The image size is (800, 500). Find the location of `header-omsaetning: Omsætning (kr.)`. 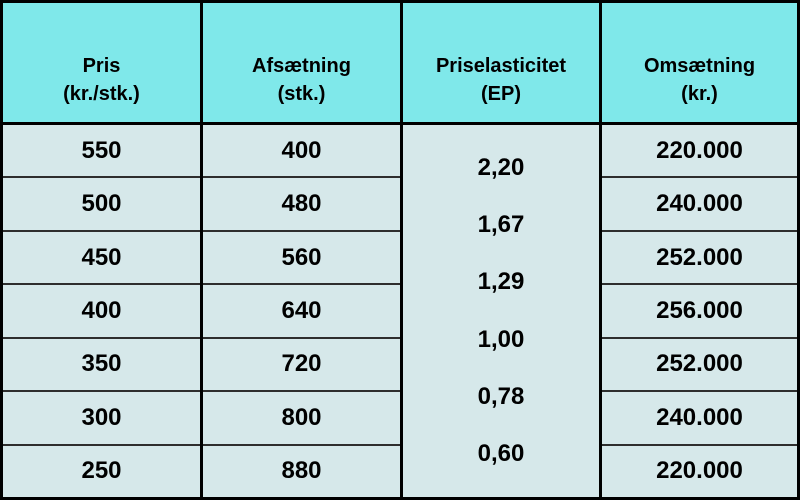

header-omsaetning: Omsætning (kr.) is located at coordinates (698, 62).